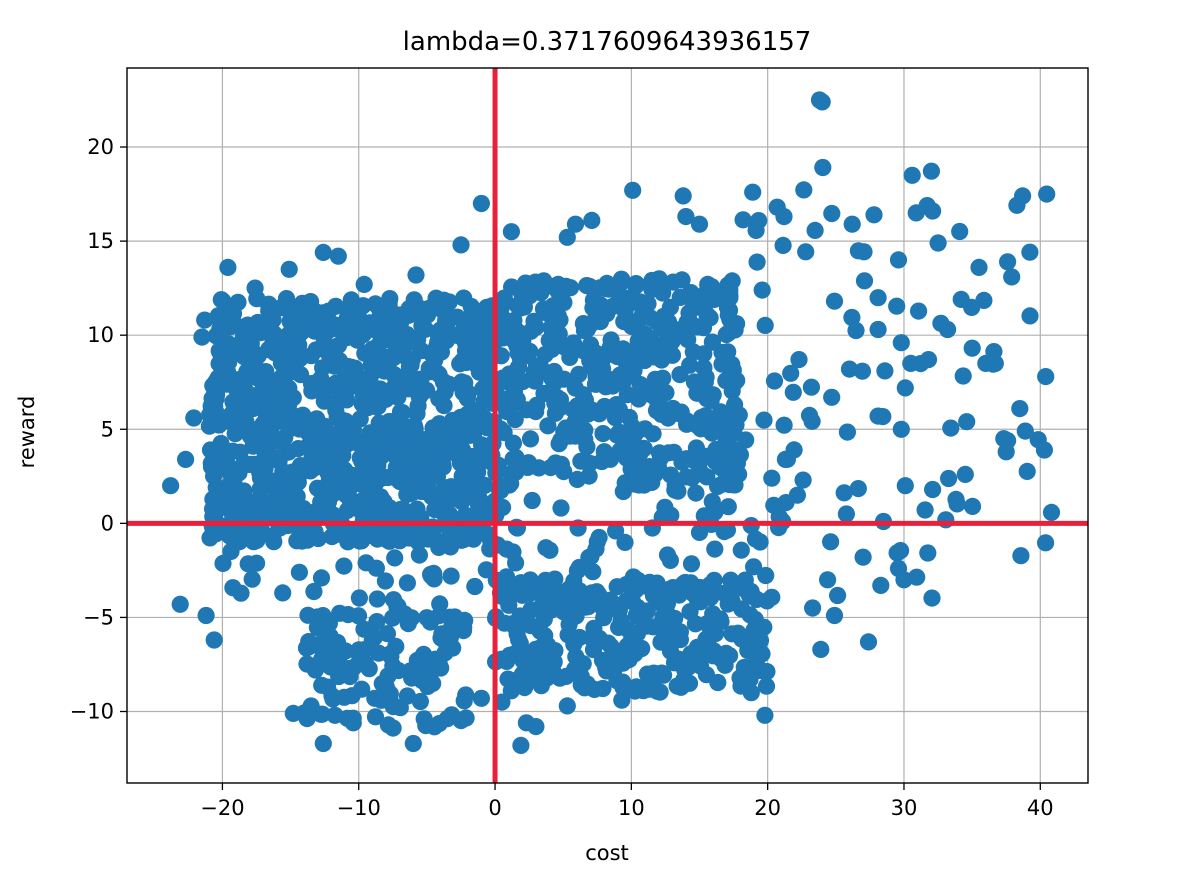  What do you see at coordinates (607, 42) in the screenshot?
I see `chart-title: lambda=0.3717609643936157` at bounding box center [607, 42].